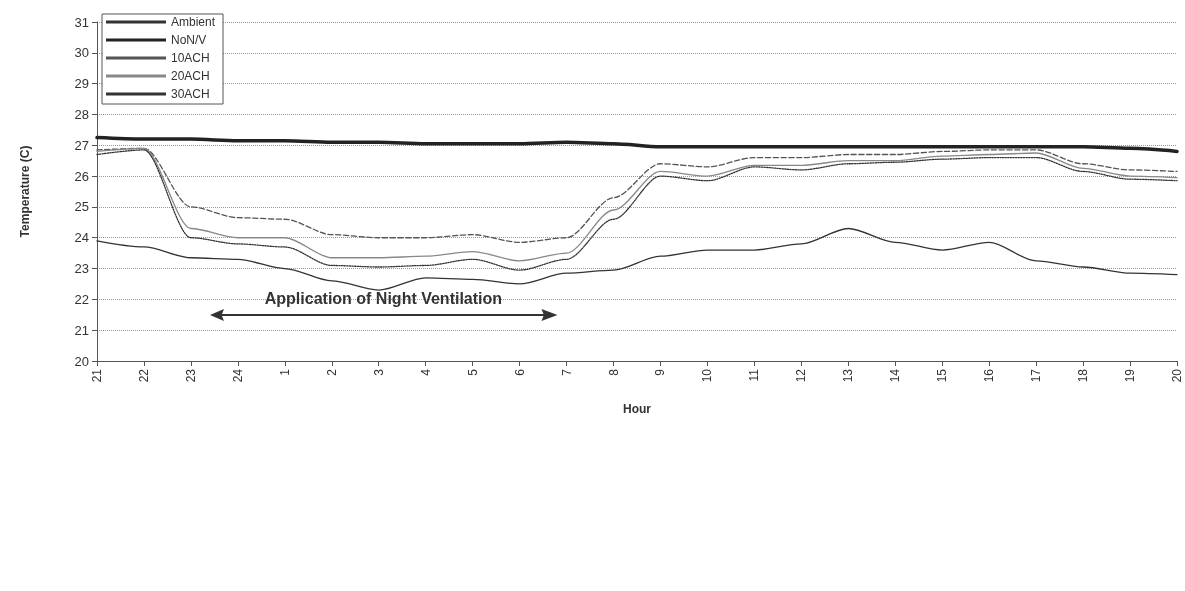 The image size is (1185, 591). I want to click on x-tick-label: 20, so click(1177, 375).